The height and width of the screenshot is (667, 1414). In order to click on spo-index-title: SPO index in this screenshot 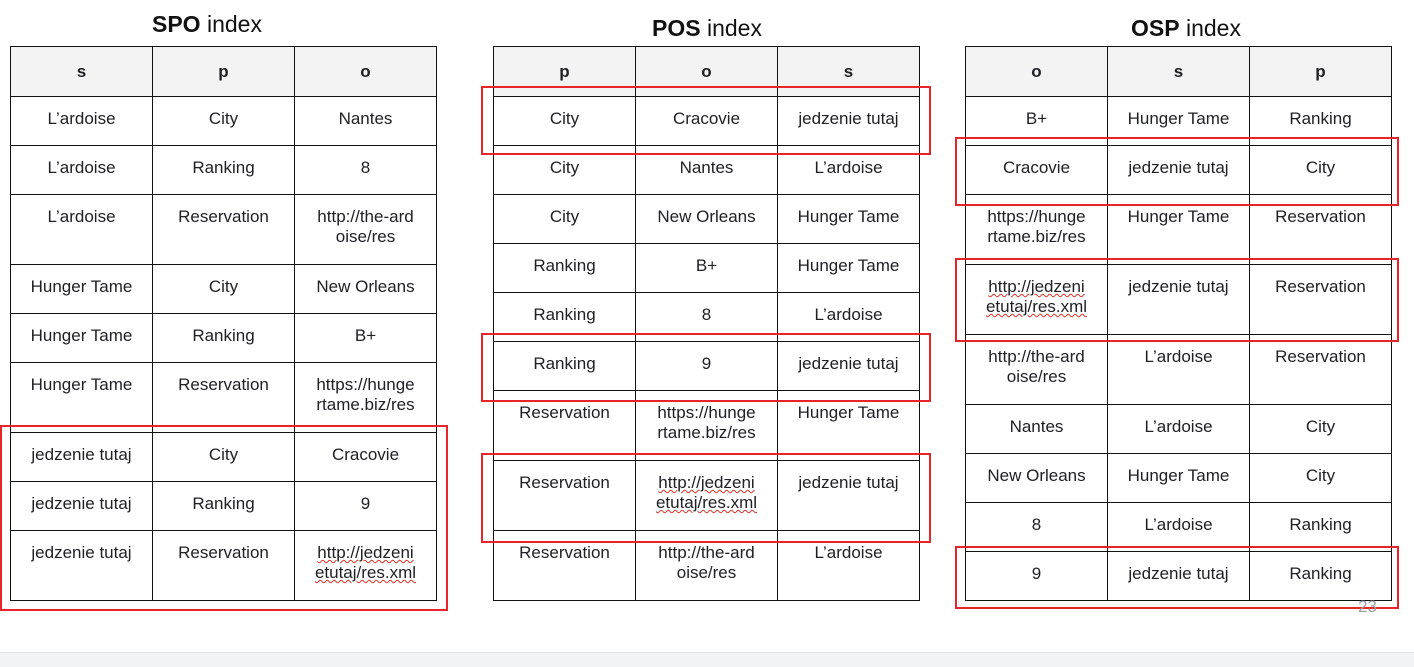, I will do `click(207, 24)`.